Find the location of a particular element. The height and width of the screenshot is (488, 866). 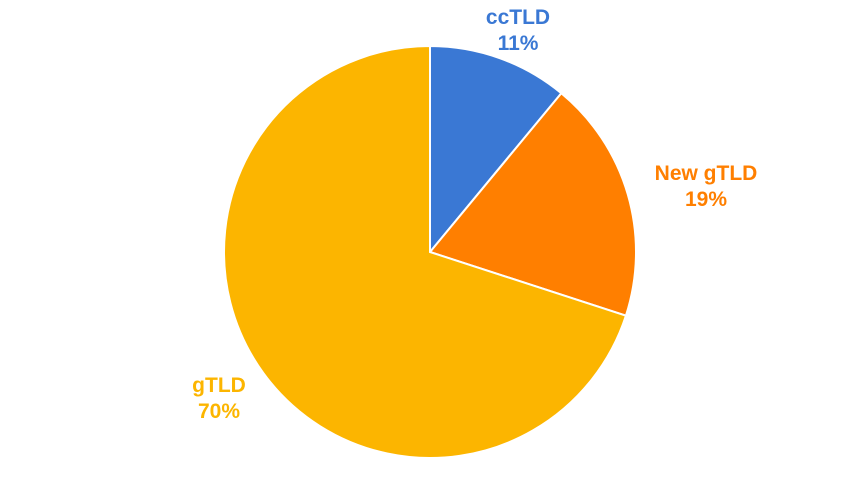

slice-new-gtld is located at coordinates (532, 204).